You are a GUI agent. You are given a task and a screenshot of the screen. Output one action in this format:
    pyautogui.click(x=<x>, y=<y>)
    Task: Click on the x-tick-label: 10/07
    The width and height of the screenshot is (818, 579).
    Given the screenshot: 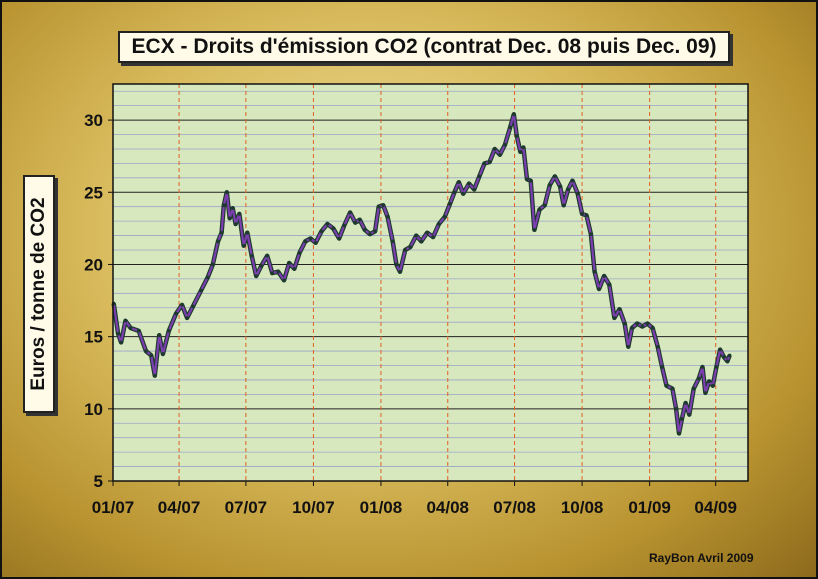 What is the action you would take?
    pyautogui.click(x=313, y=507)
    